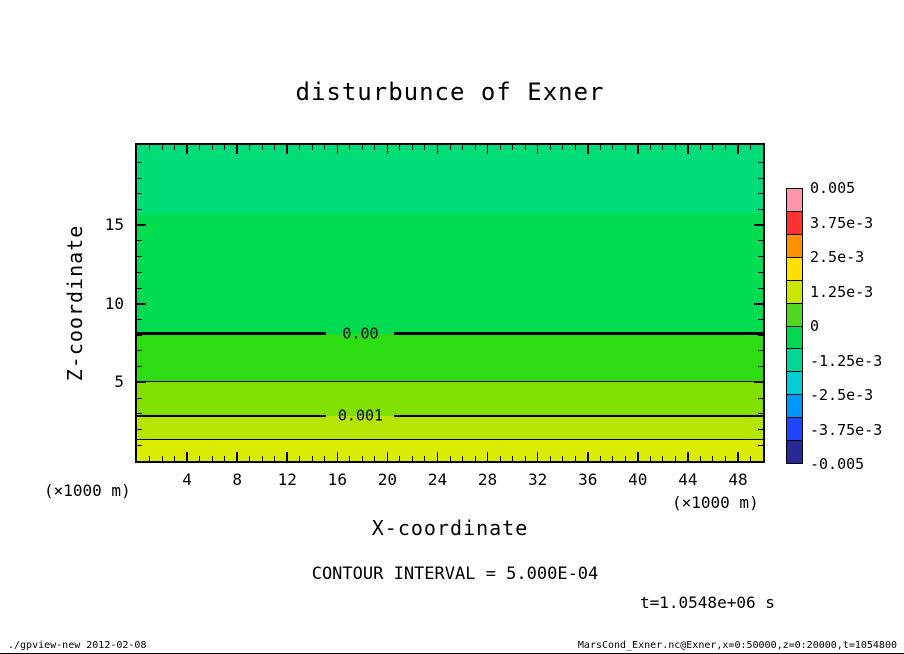 This screenshot has width=904, height=654. I want to click on footer-command: ./gpview-new 2012-02-08, so click(77, 645).